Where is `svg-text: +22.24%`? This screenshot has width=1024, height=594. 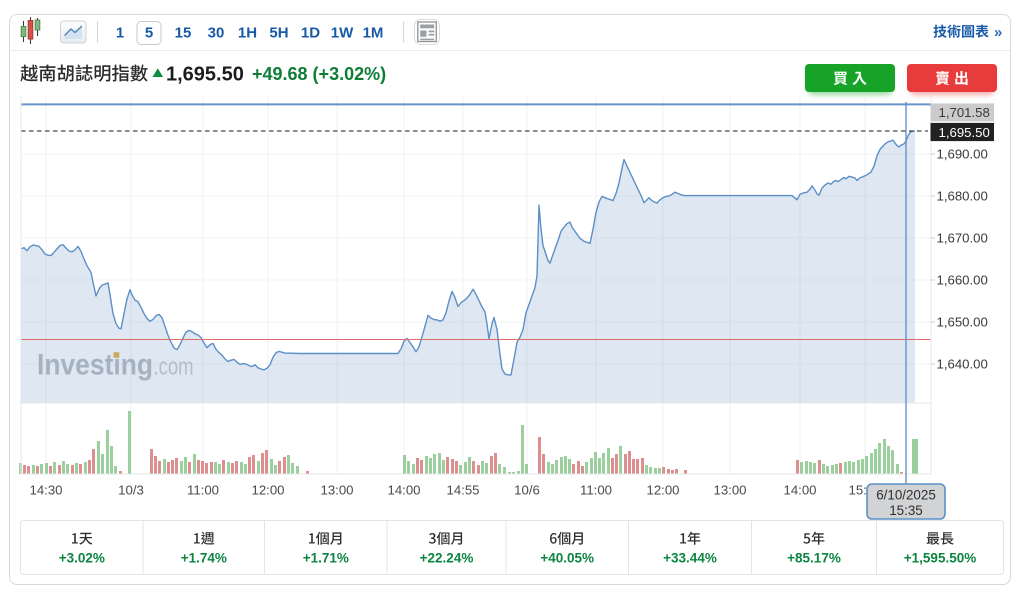
svg-text: +22.24% is located at coordinates (447, 558).